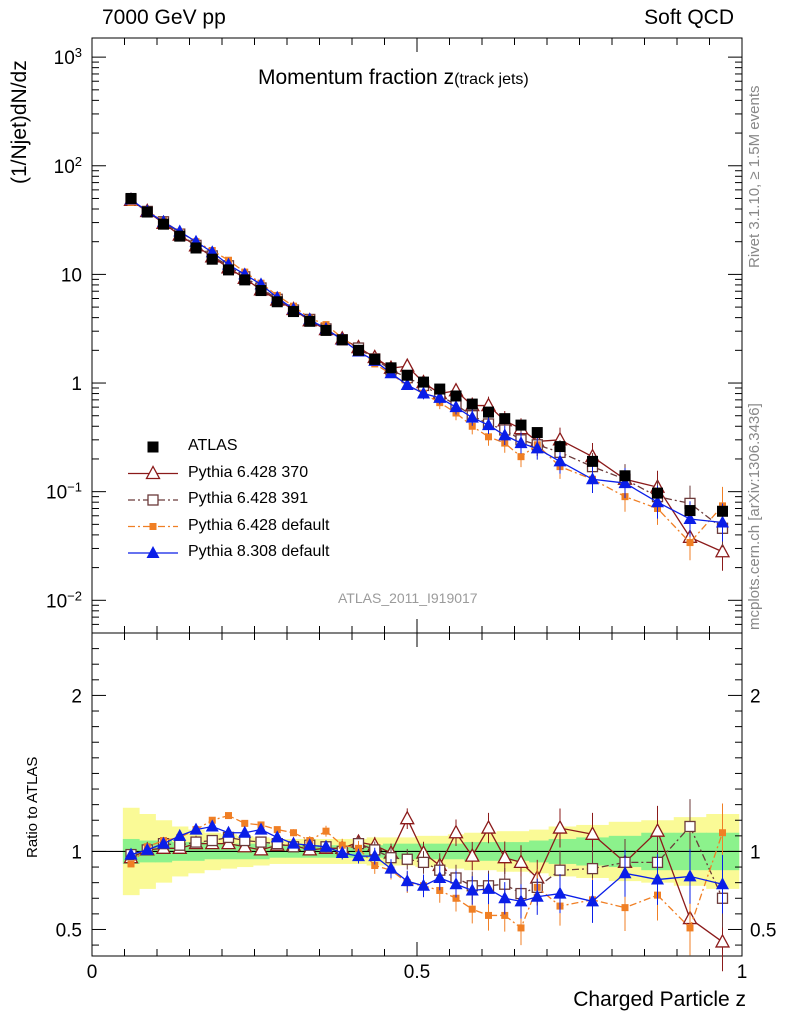 This screenshot has width=786, height=1024. Describe the element at coordinates (153, 500) in the screenshot. I see `legend-marker` at that location.